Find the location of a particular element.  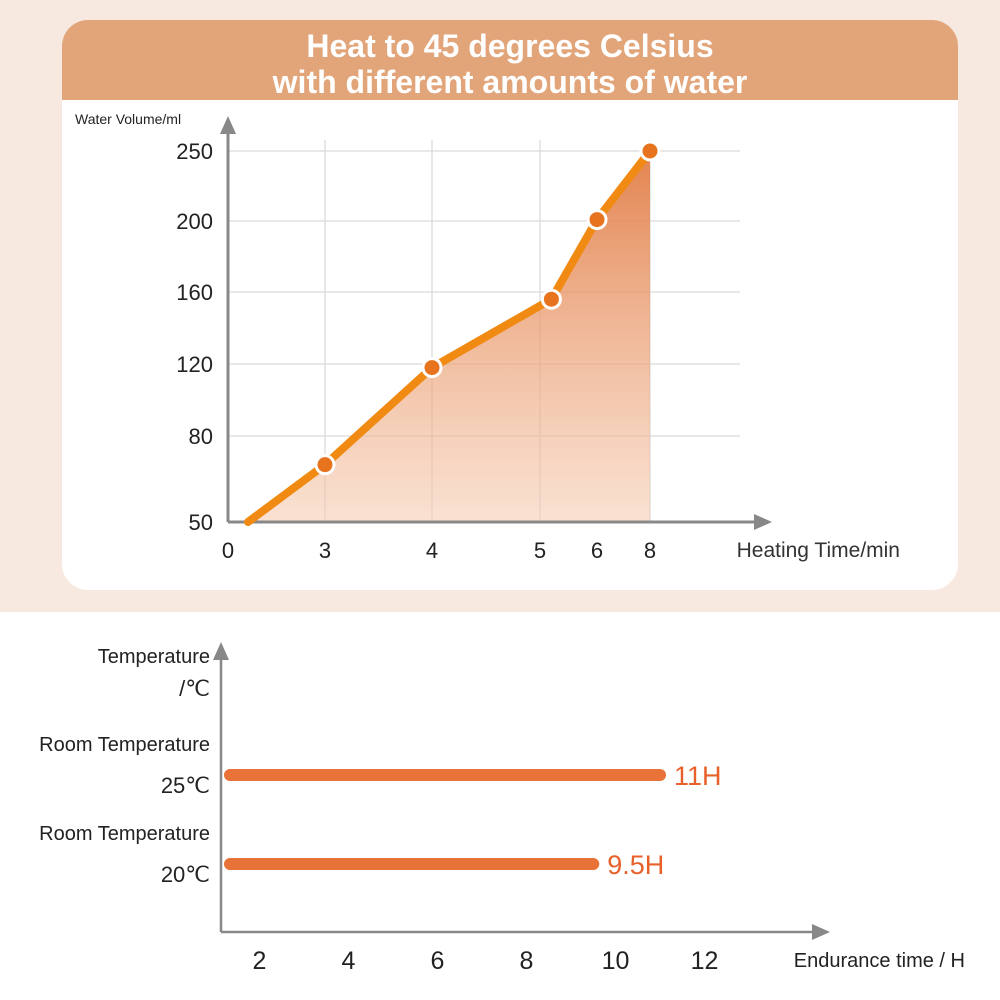

y-tick-label: 120 is located at coordinates (194, 364).